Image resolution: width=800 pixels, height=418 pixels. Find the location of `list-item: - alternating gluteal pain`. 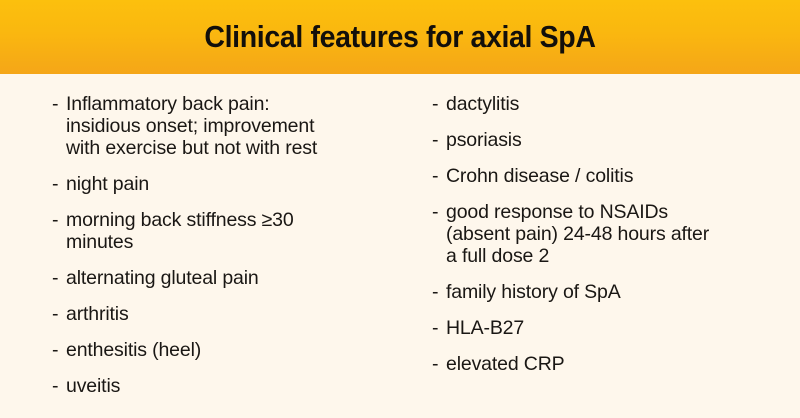

list-item: - alternating gluteal pain is located at coordinates (222, 278).